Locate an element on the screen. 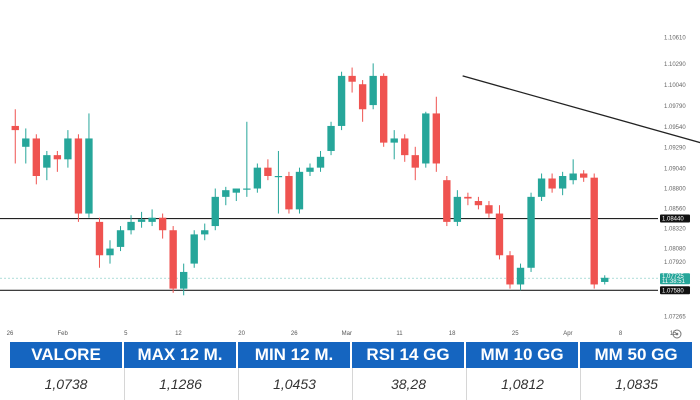 The height and width of the screenshot is (400, 700). stat-mm-50gg: MM 50 GG 1,0835 is located at coordinates (636, 370).